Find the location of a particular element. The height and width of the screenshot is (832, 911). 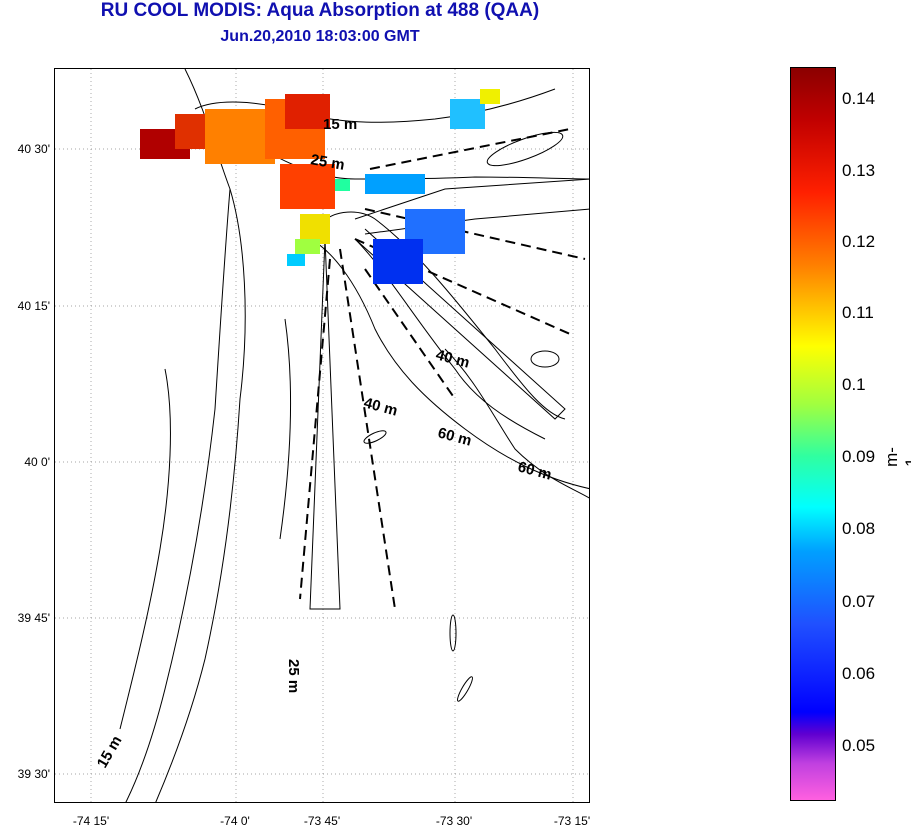

colorbar-tick-label: 0.06 is located at coordinates (859, 673).